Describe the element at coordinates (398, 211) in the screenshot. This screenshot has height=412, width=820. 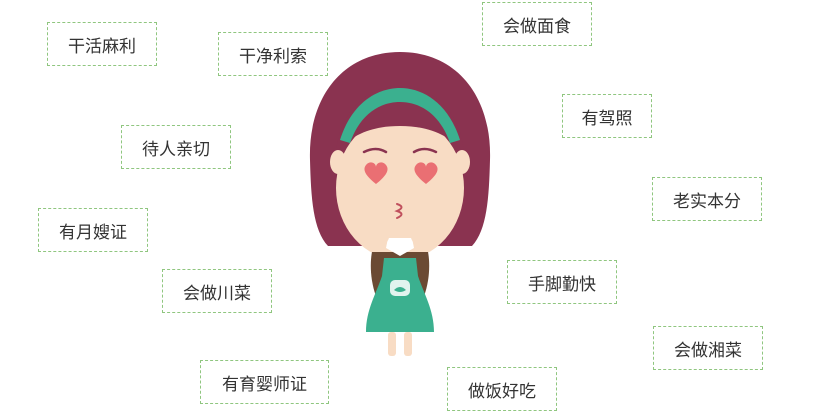
I see `kiss-mouth` at that location.